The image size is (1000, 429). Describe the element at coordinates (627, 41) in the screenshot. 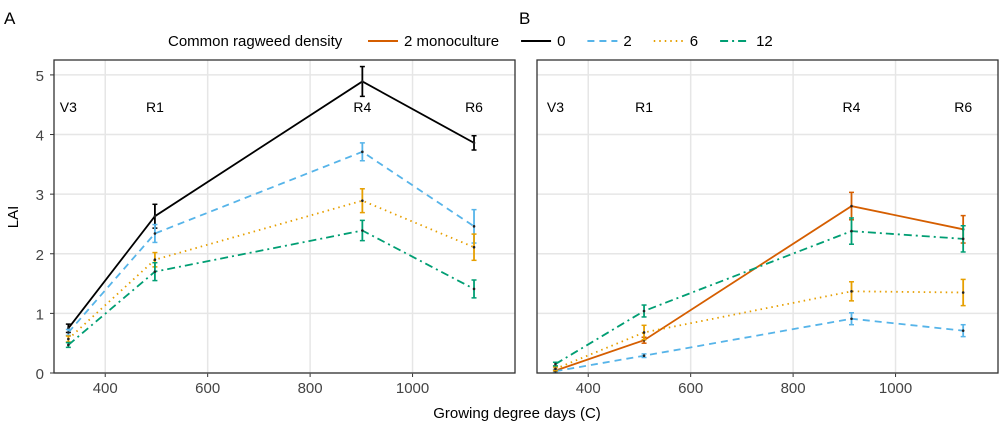

I see `legend-label: 2` at that location.